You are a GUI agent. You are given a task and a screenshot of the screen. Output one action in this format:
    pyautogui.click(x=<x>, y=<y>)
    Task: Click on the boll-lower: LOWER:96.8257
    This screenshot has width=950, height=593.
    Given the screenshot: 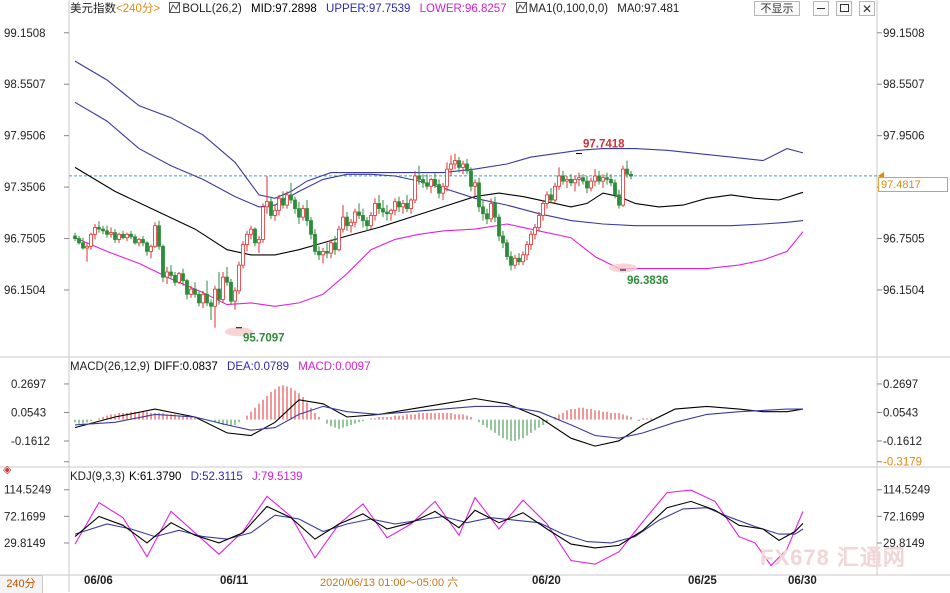 What is the action you would take?
    pyautogui.click(x=463, y=9)
    